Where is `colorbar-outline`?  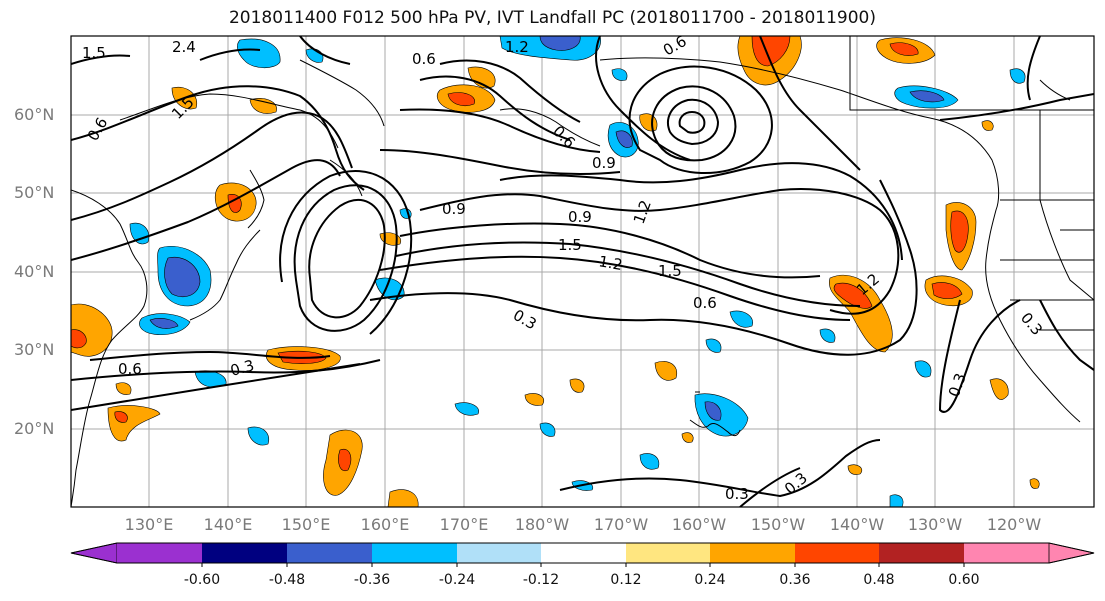 colorbar-outline is located at coordinates (582, 553).